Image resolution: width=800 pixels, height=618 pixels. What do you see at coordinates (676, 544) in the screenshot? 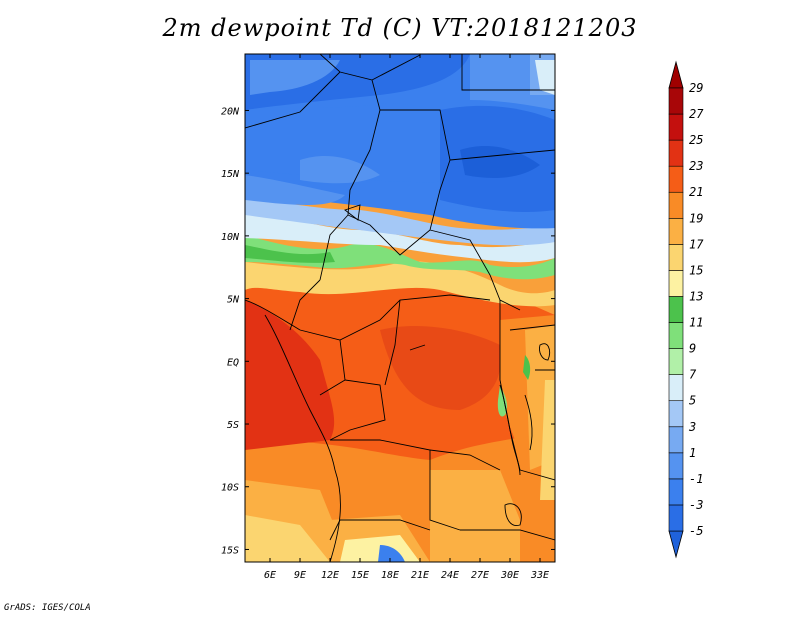
I see `colorbar-low-arrow` at bounding box center [676, 544].